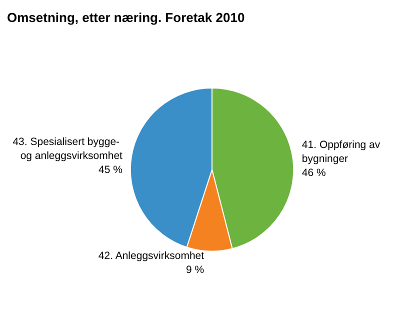  Describe the element at coordinates (151, 256) in the screenshot. I see `slice-label: 42. Anleggsvirksomhet` at that location.